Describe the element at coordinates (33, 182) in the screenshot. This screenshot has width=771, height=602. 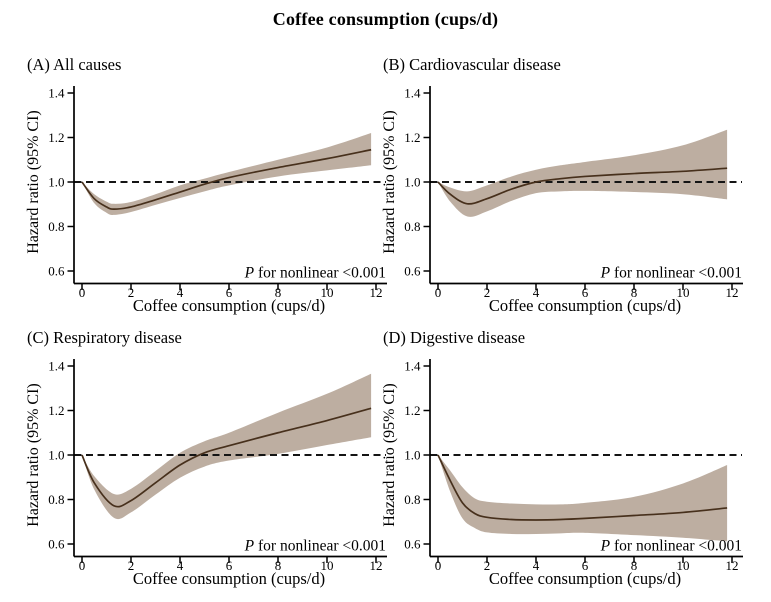
I see `panel-a-y-axis-label: Hazard ratio (95% CI)` at that location.